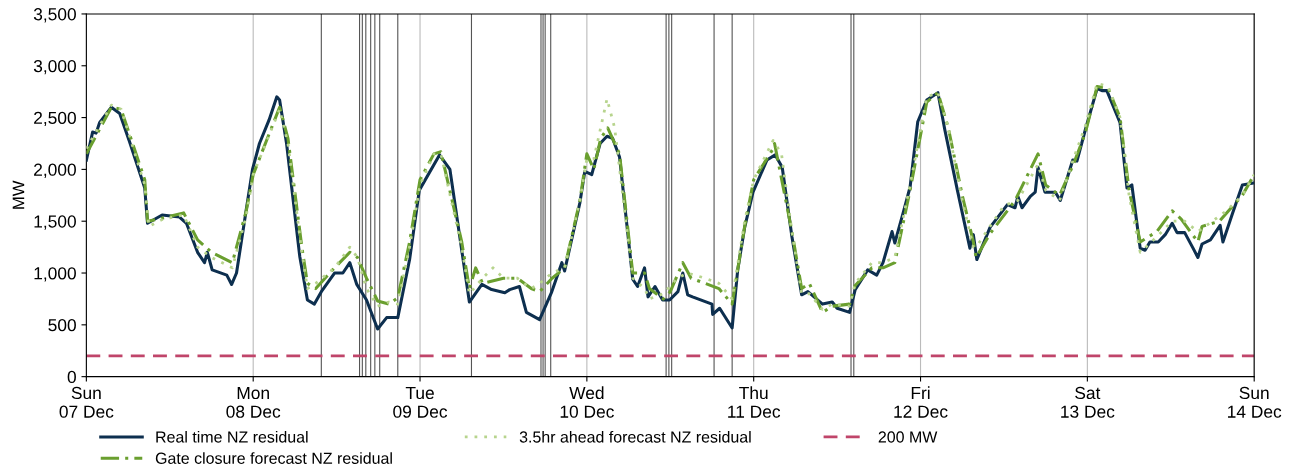 The height and width of the screenshot is (465, 1289). Describe the element at coordinates (635, 436) in the screenshot. I see `legend-label: 3.5hr ahead forecast NZ residual` at that location.